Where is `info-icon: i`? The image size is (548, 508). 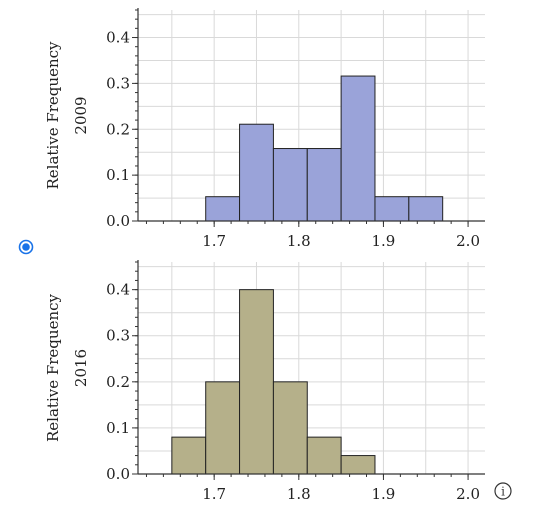 info-icon: i is located at coordinates (503, 491).